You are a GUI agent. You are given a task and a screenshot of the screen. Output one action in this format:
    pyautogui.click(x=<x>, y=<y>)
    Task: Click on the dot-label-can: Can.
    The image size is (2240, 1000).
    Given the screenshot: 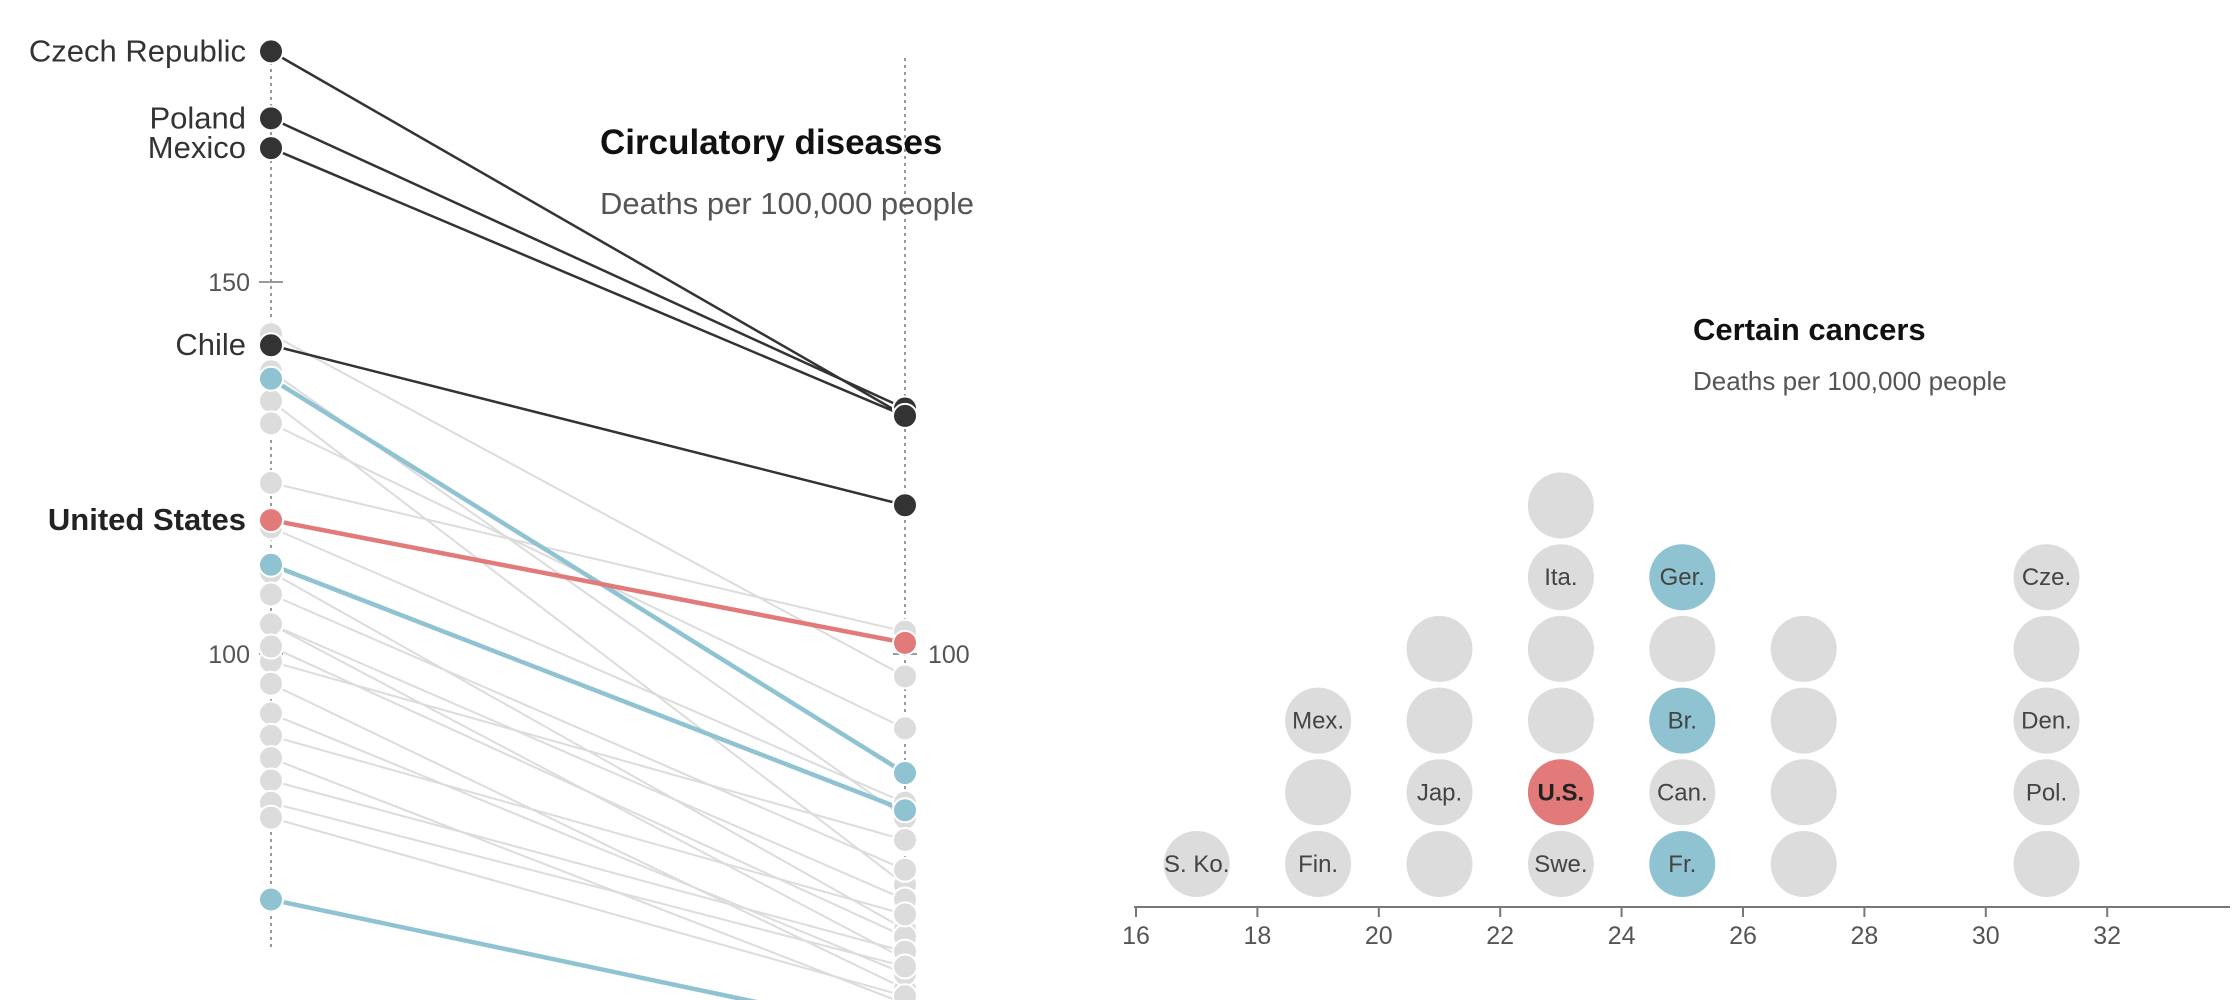 What is the action you would take?
    pyautogui.click(x=1682, y=792)
    